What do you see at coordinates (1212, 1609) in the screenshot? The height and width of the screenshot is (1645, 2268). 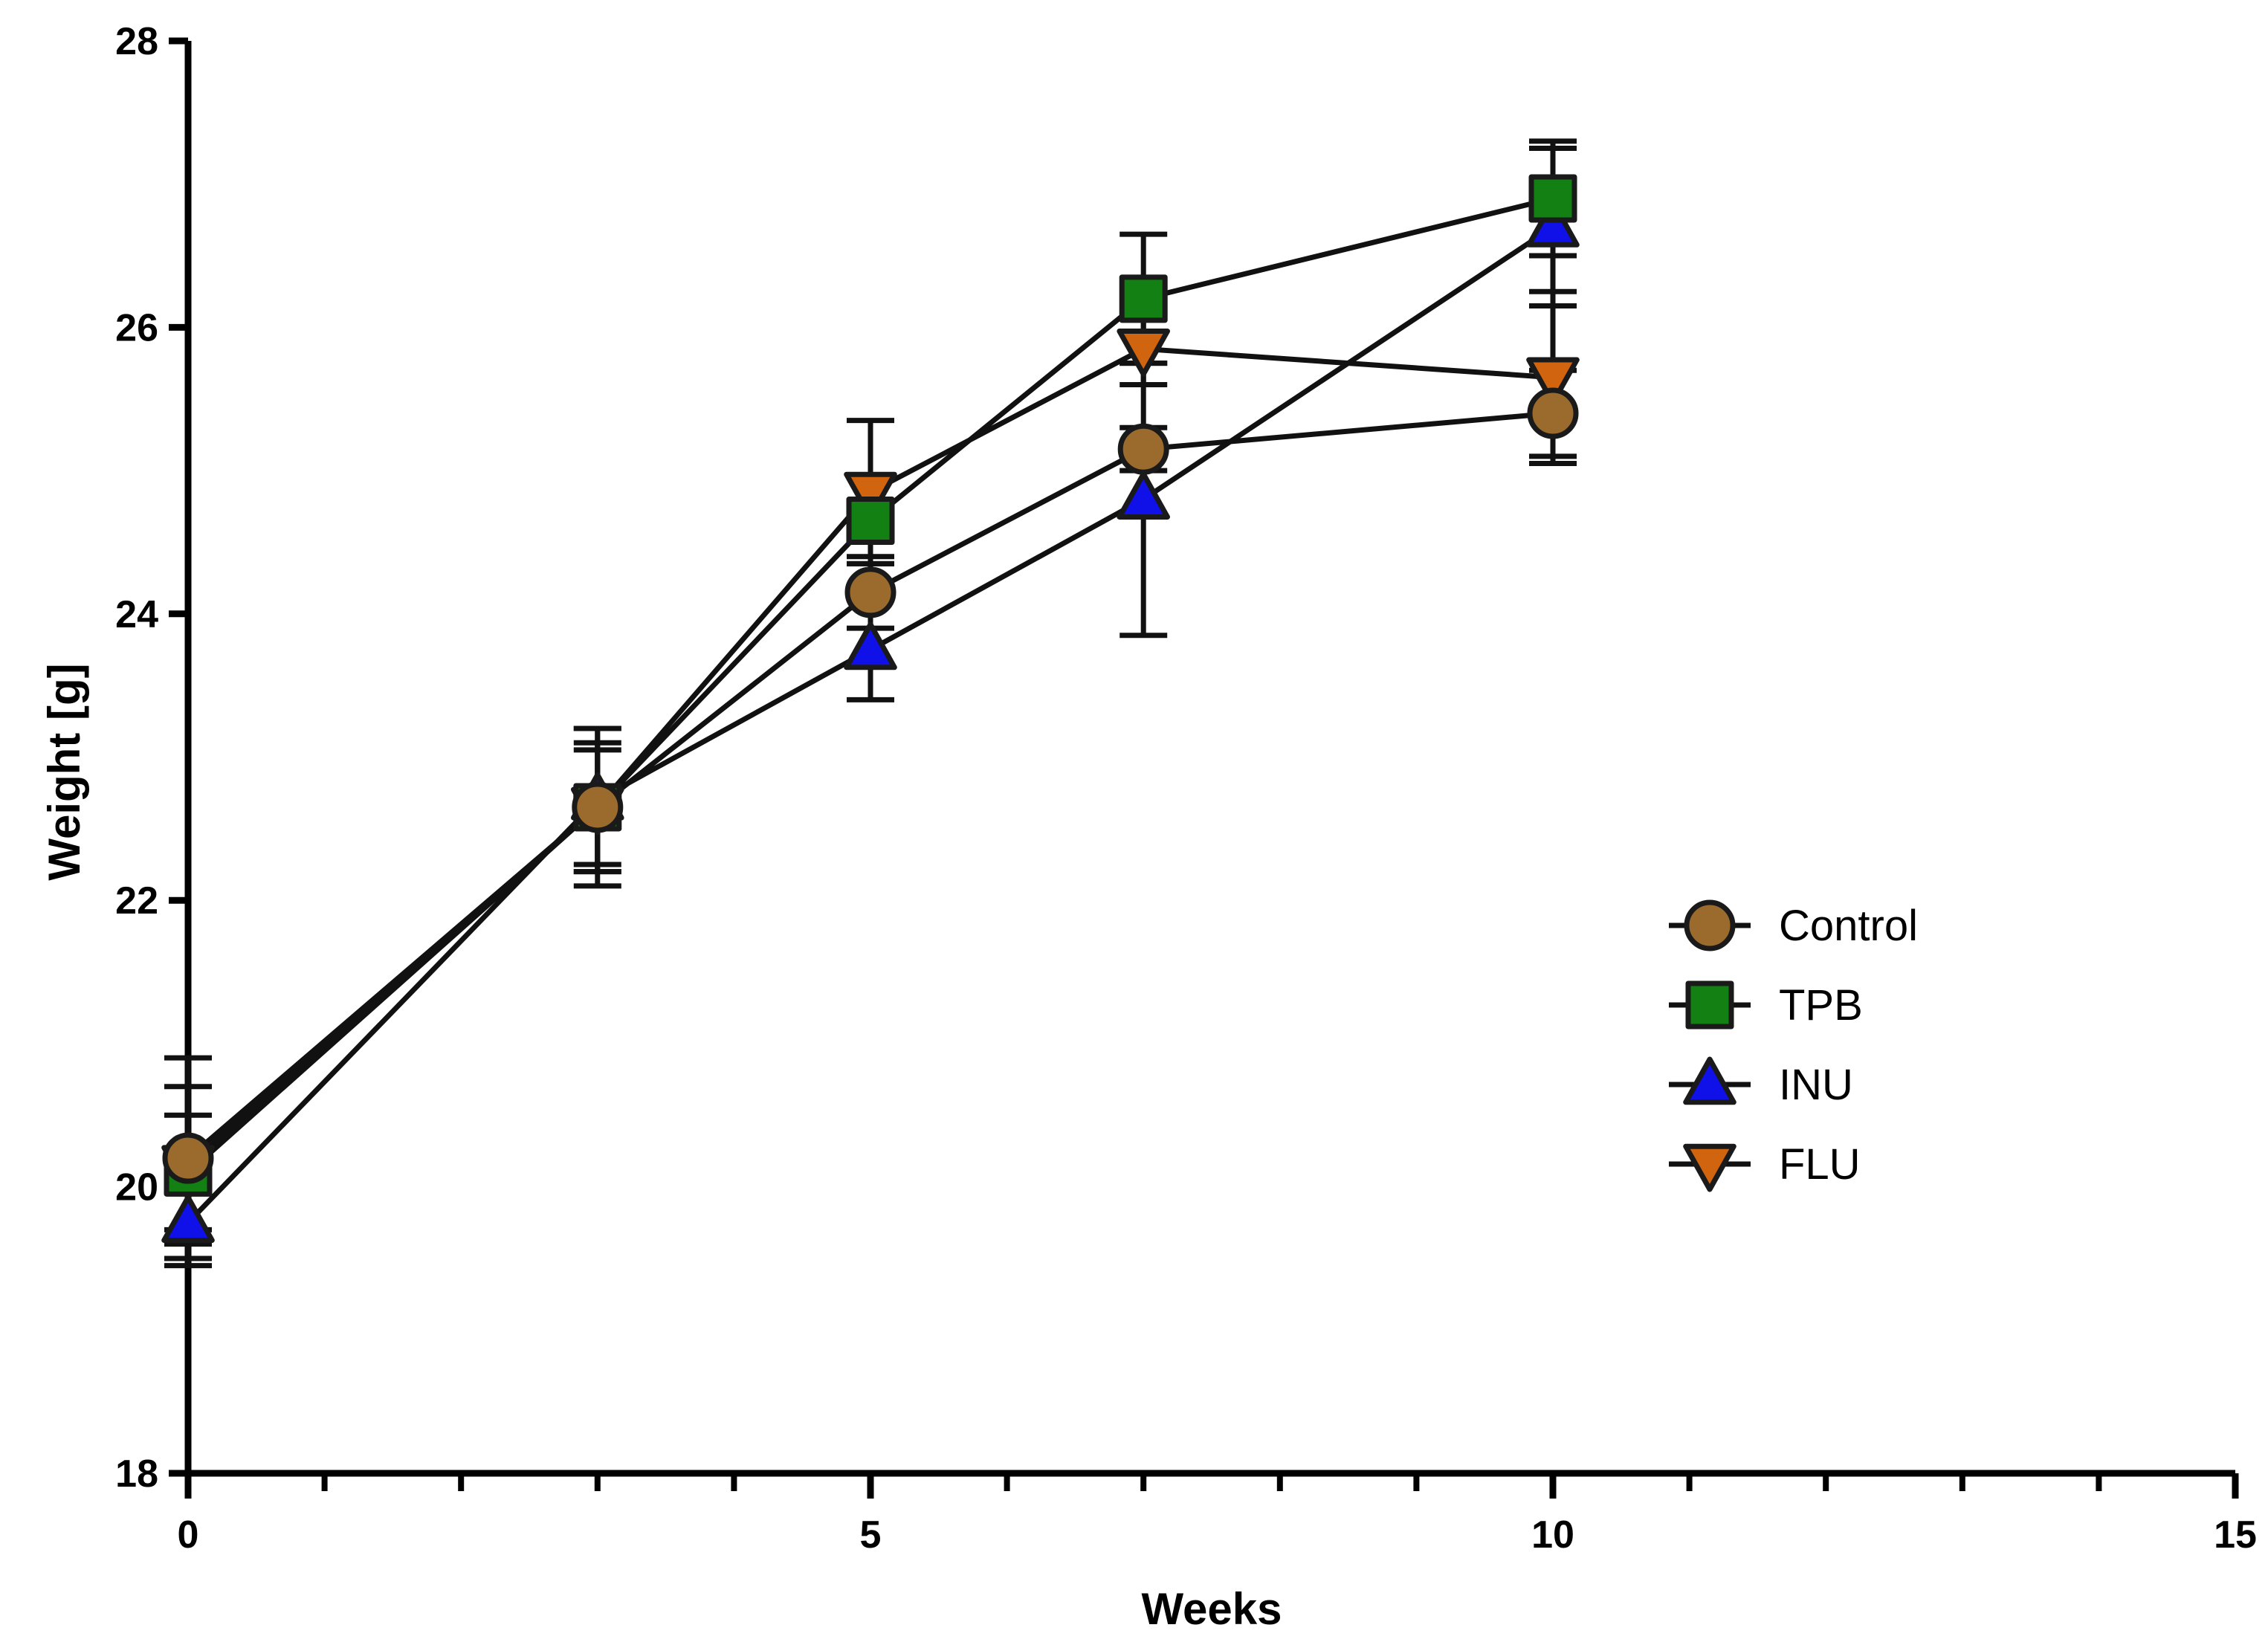 I see `x-axis-title: Weeks` at bounding box center [1212, 1609].